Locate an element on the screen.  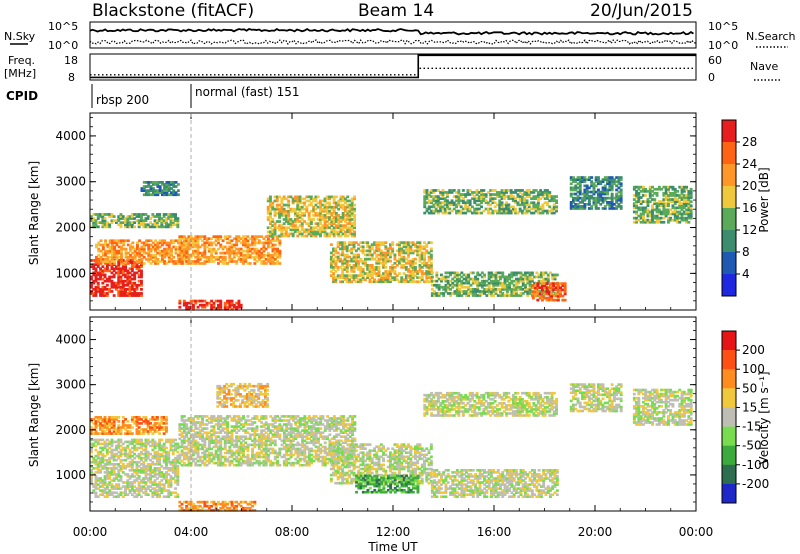
power-colorbar-segment is located at coordinates (729, 285).